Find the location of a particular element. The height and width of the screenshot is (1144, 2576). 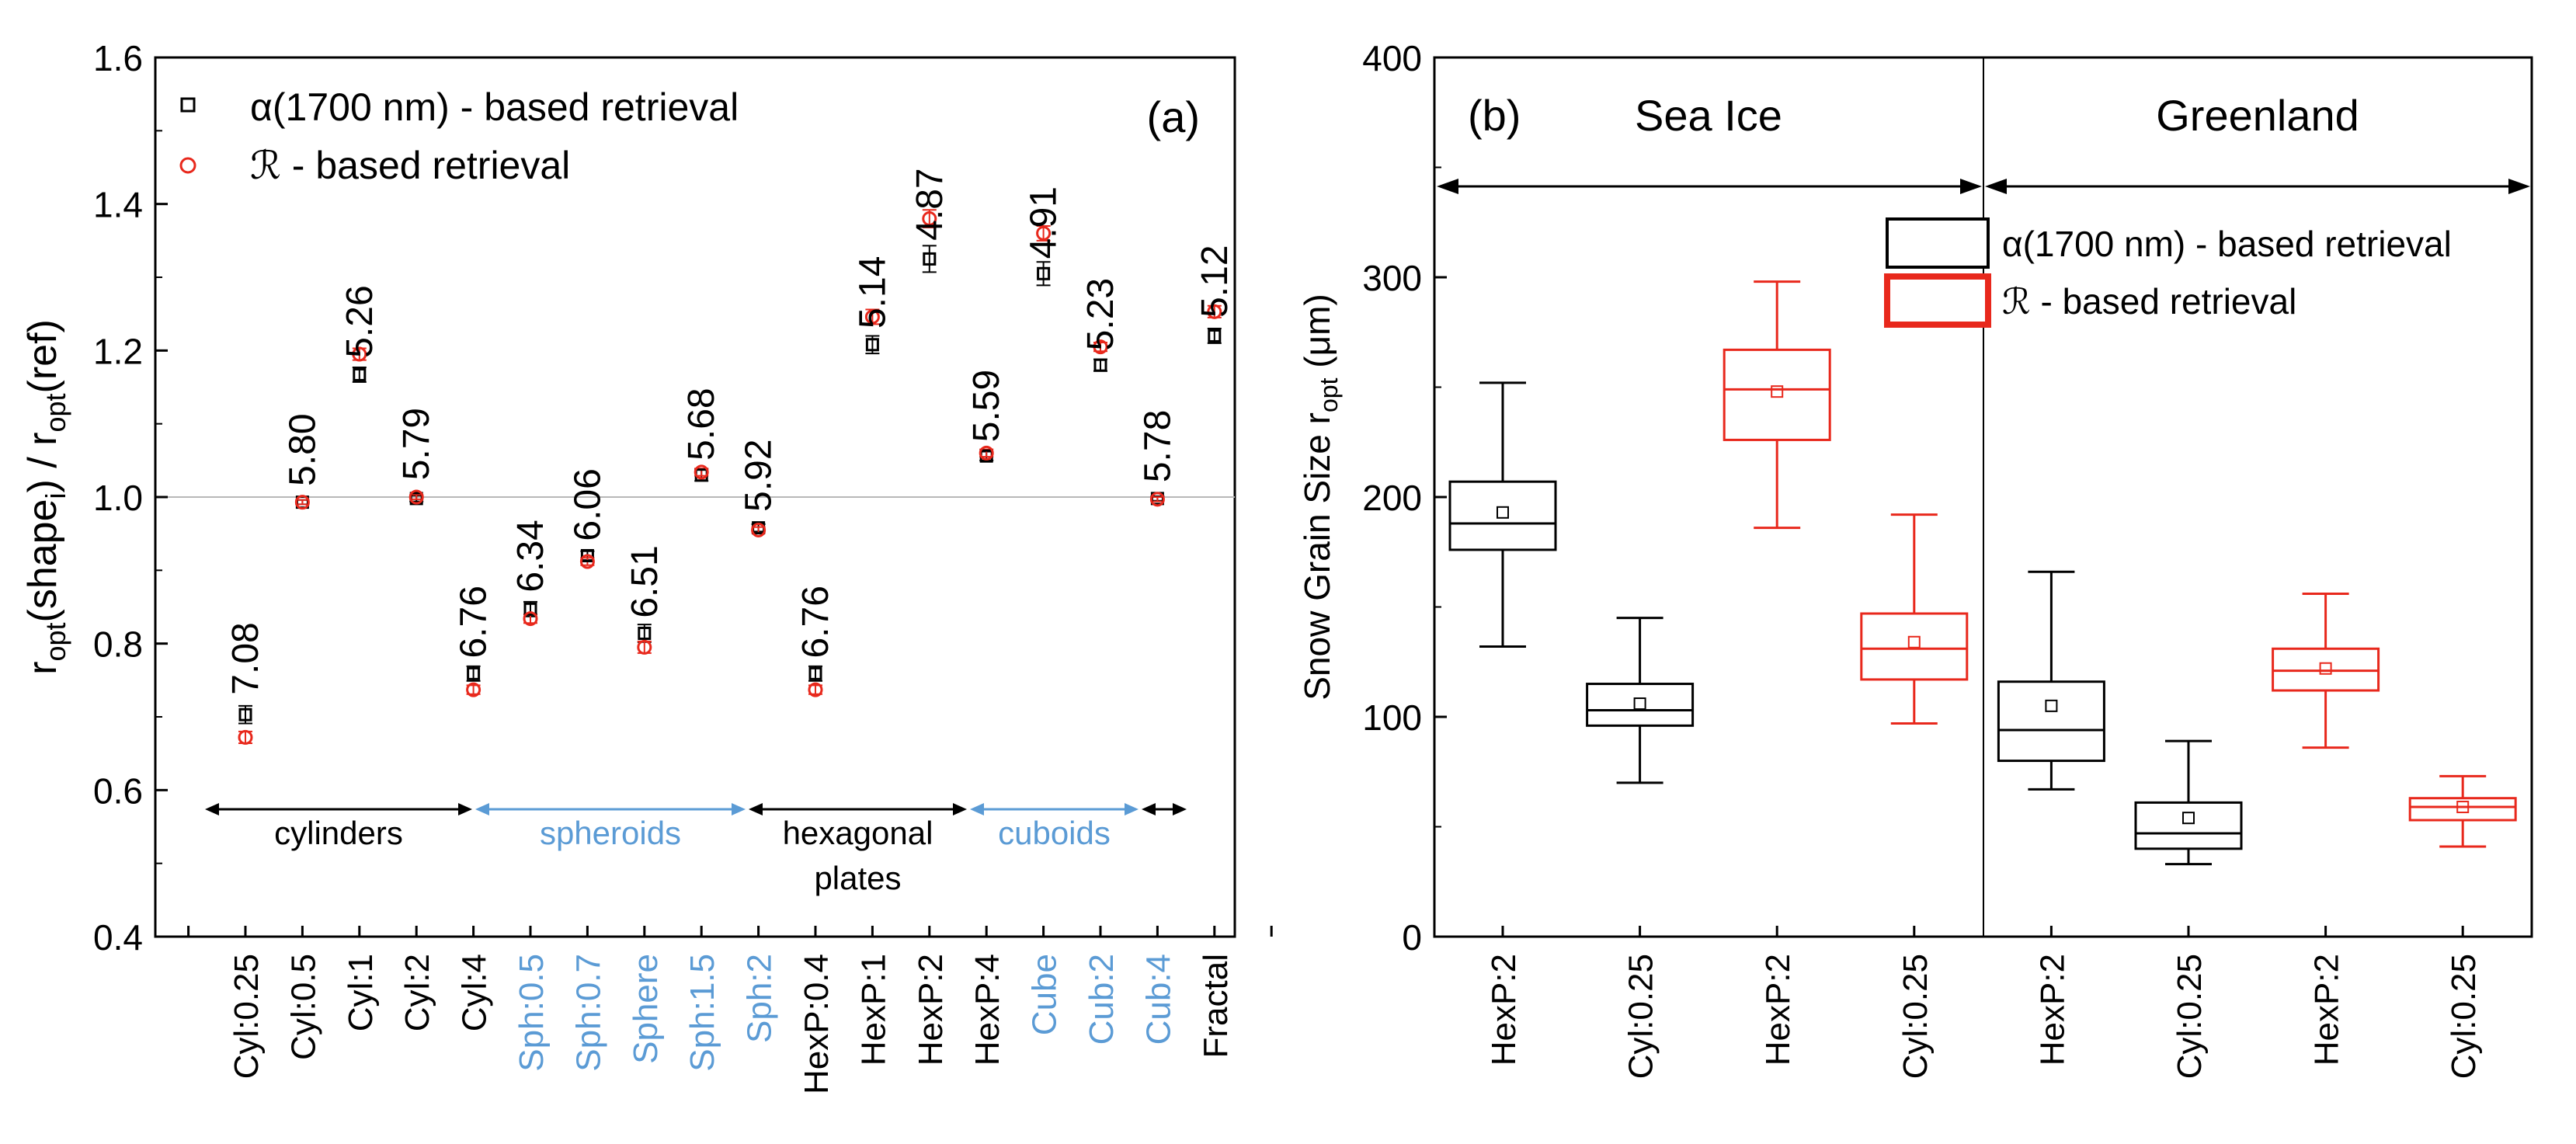

annotation-label: 6.76 is located at coordinates (474, 622).